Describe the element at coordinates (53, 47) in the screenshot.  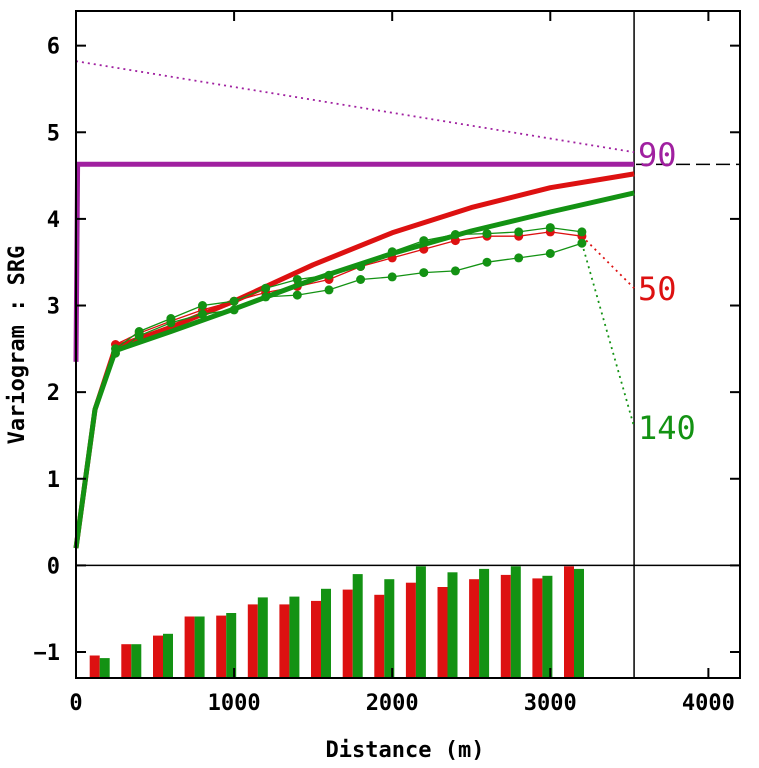
I see `y-tick-label-6: 6` at that location.